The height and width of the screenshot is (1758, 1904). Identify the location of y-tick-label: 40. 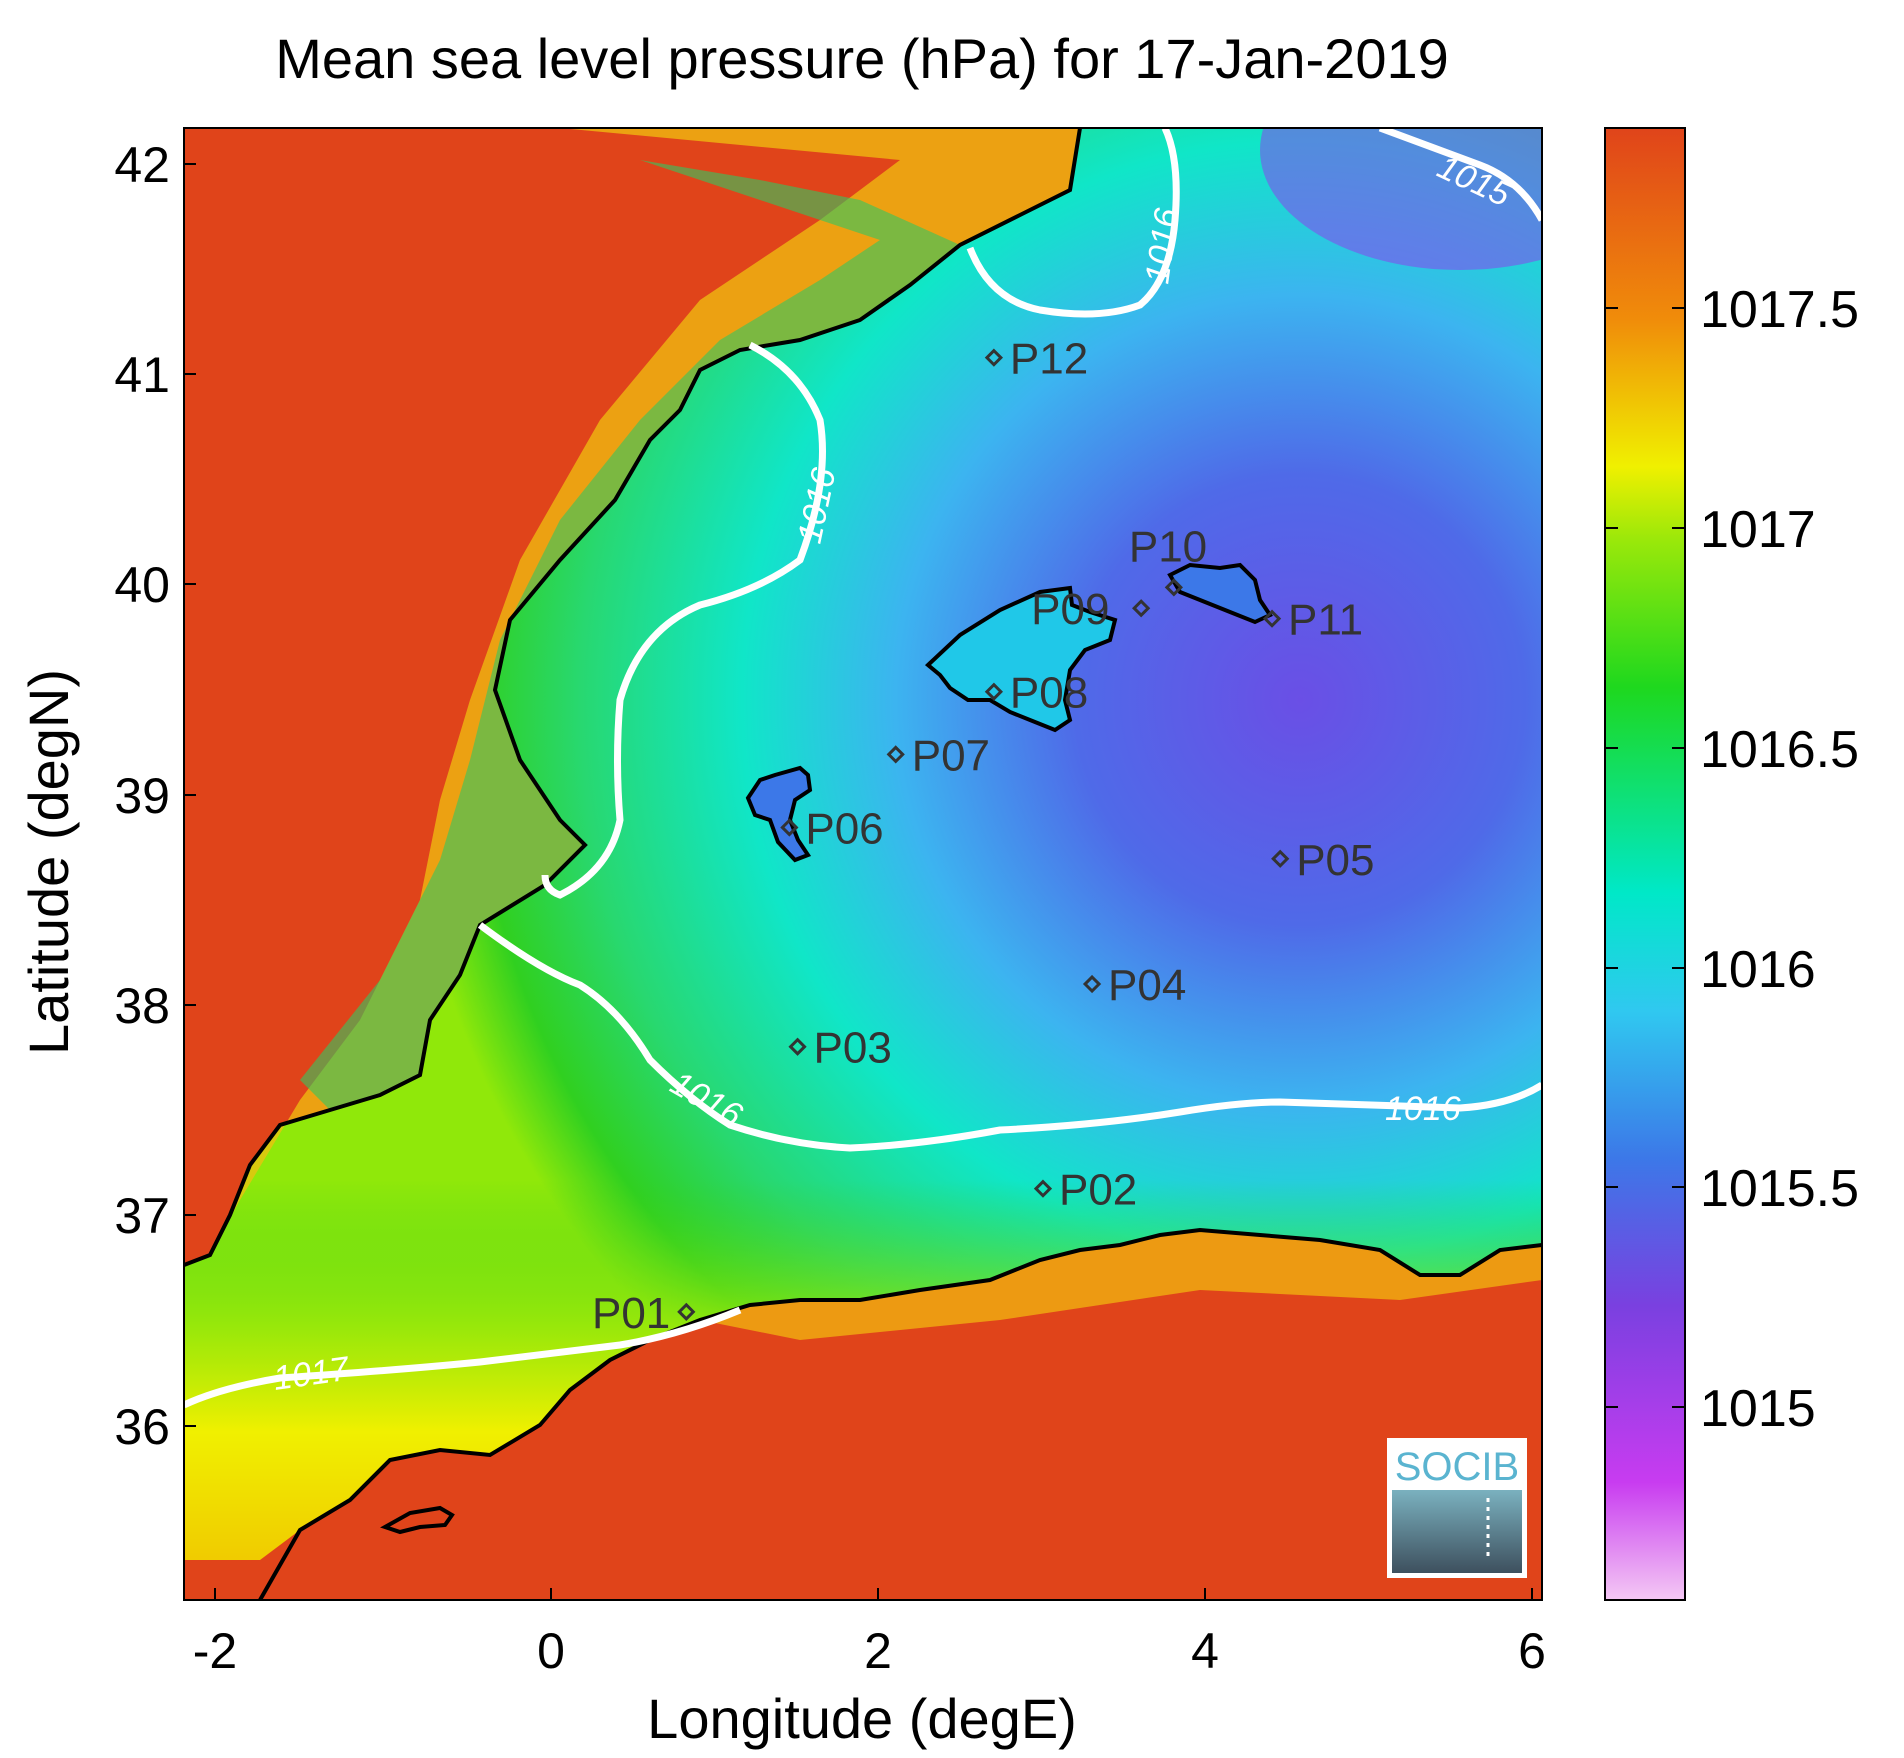
(142, 585).